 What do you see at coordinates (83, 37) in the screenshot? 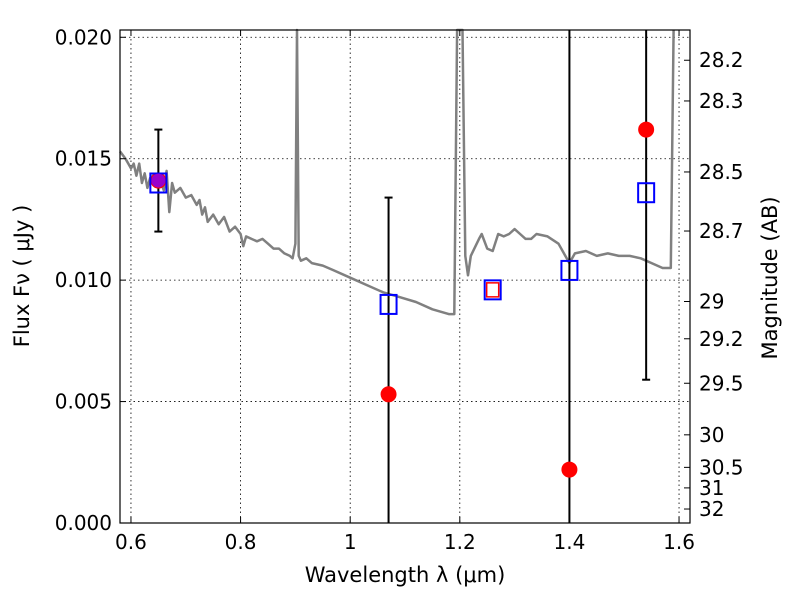
I see `y-tick-label: 0.020` at bounding box center [83, 37].